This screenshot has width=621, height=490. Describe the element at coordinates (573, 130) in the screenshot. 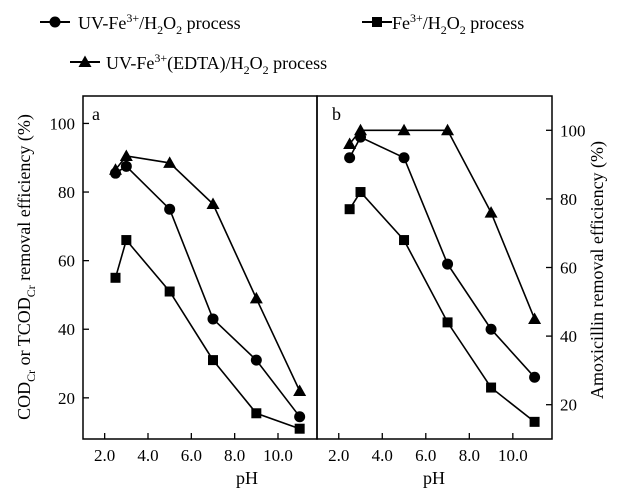

I see `y-tick-label-b: 100` at that location.